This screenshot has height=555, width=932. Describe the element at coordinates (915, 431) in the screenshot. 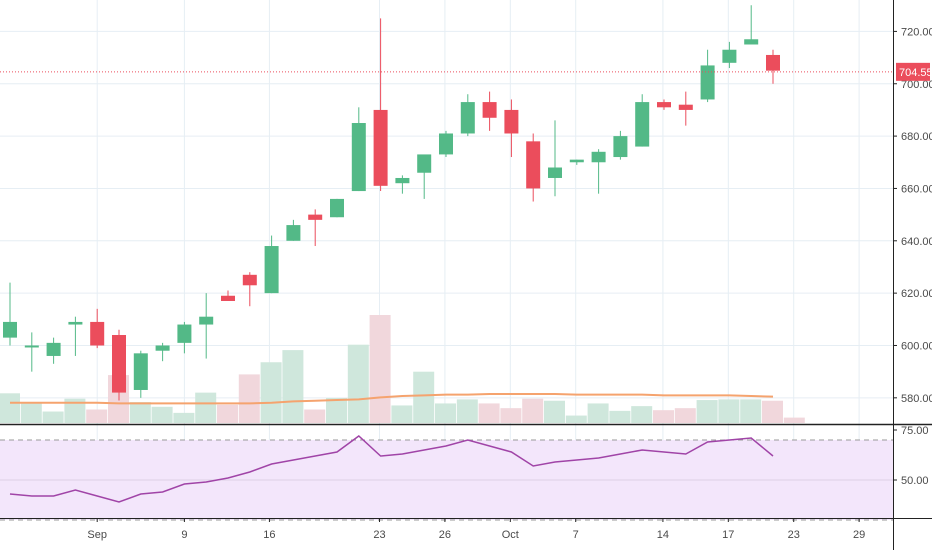

I see `rsi-tick-label: 75.00` at that location.